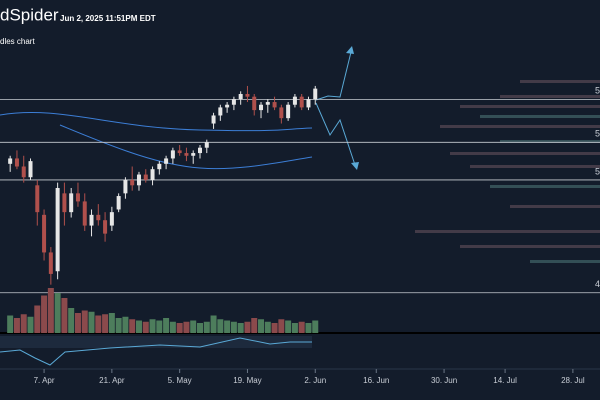 Image resolution: width=600 pixels, height=400 pixels. What do you see at coordinates (315, 380) in the screenshot?
I see `x-tick-label: 2. Jun` at bounding box center [315, 380].